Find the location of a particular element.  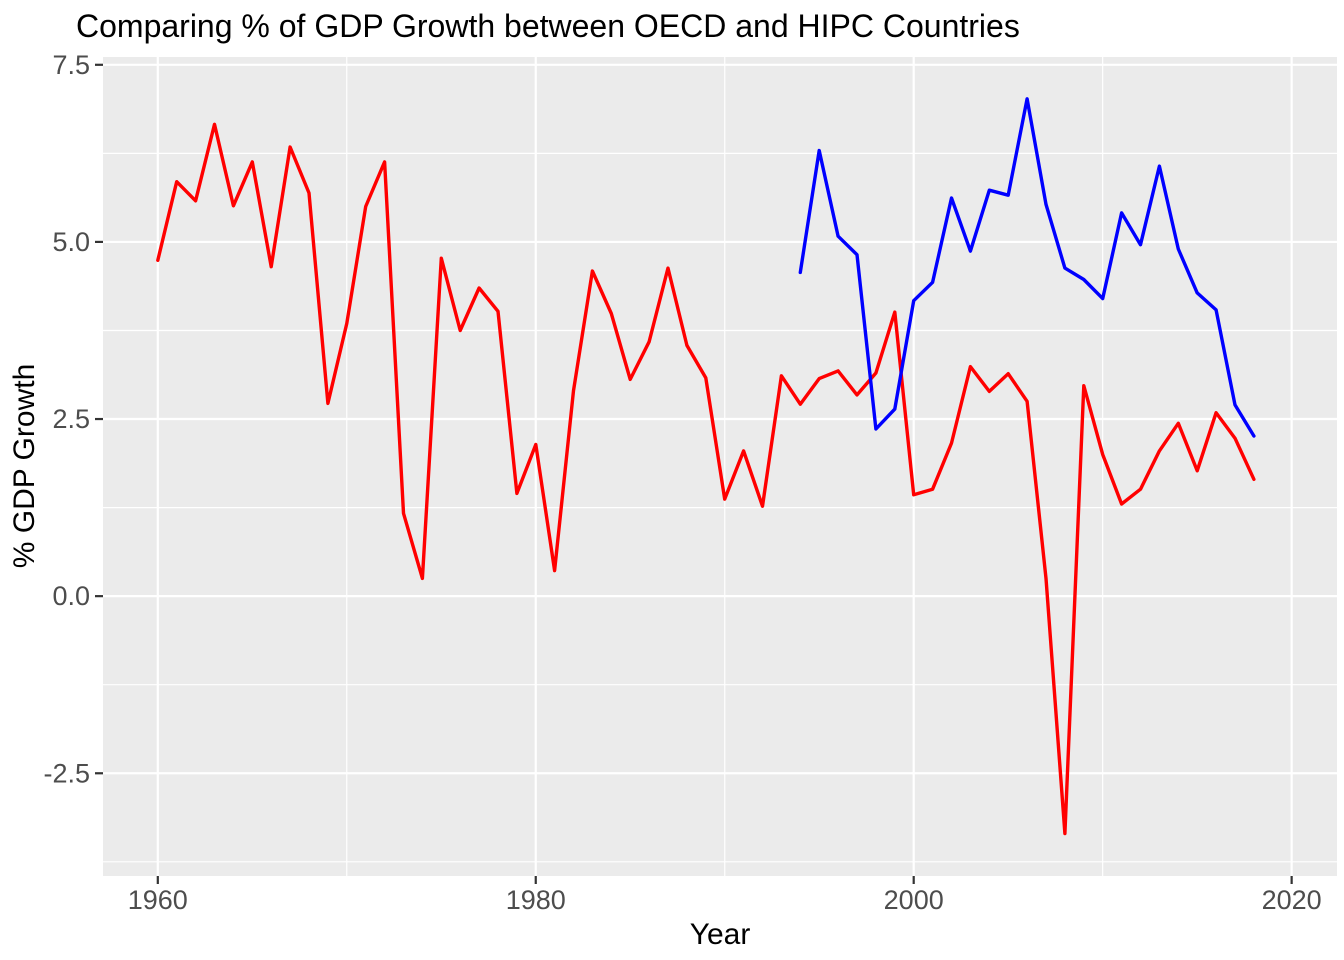

x-axis-title: Year is located at coordinates (720, 934).